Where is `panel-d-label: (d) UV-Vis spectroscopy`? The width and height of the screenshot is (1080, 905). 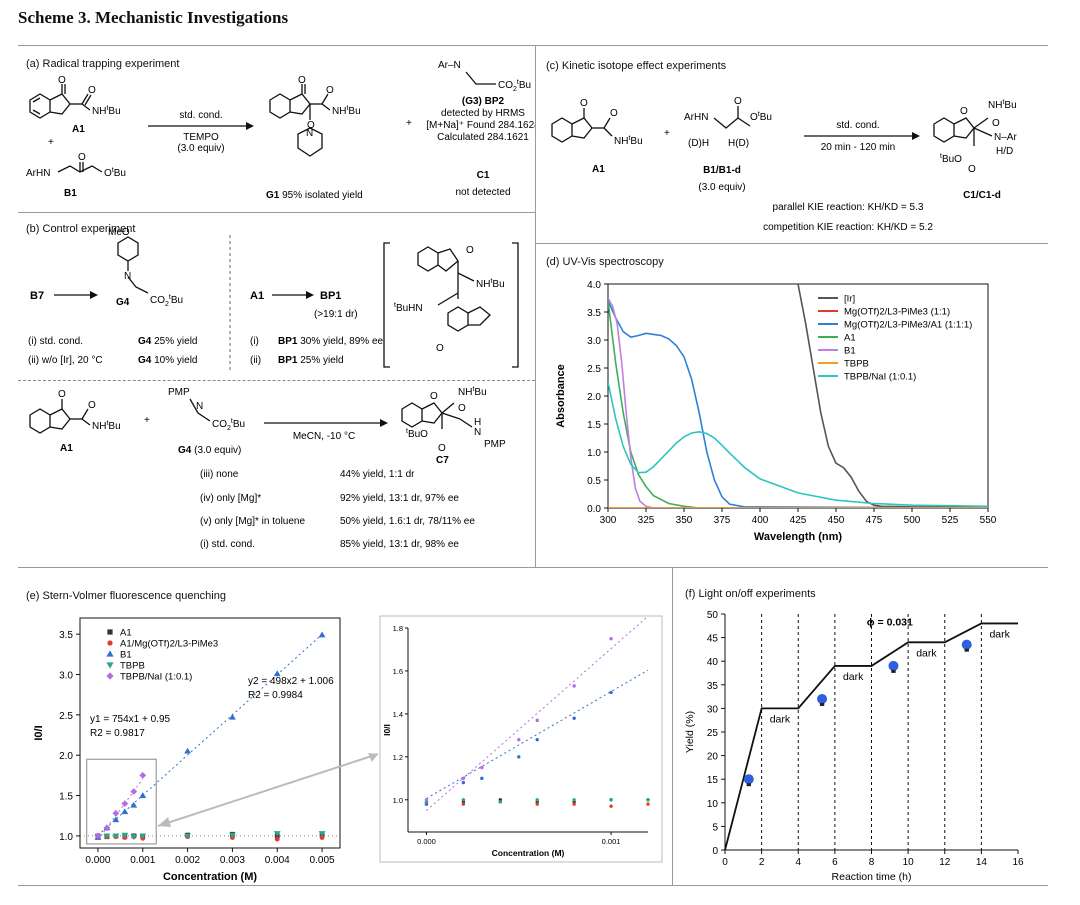
panel-d-label: (d) UV-Vis spectroscopy is located at coordinates (605, 262).